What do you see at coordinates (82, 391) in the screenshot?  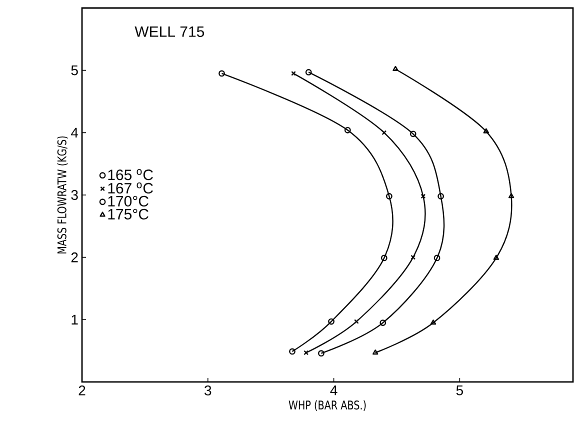 I see `x-tick-label: 2` at bounding box center [82, 391].